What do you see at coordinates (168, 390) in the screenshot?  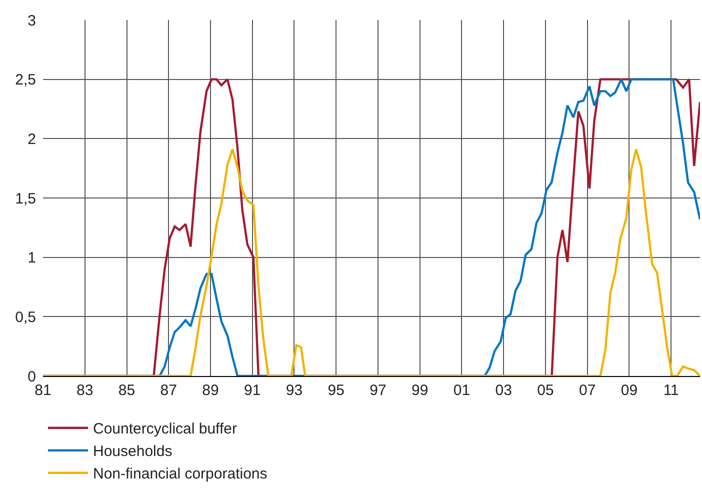 I see `x-tick-label: 87` at bounding box center [168, 390].